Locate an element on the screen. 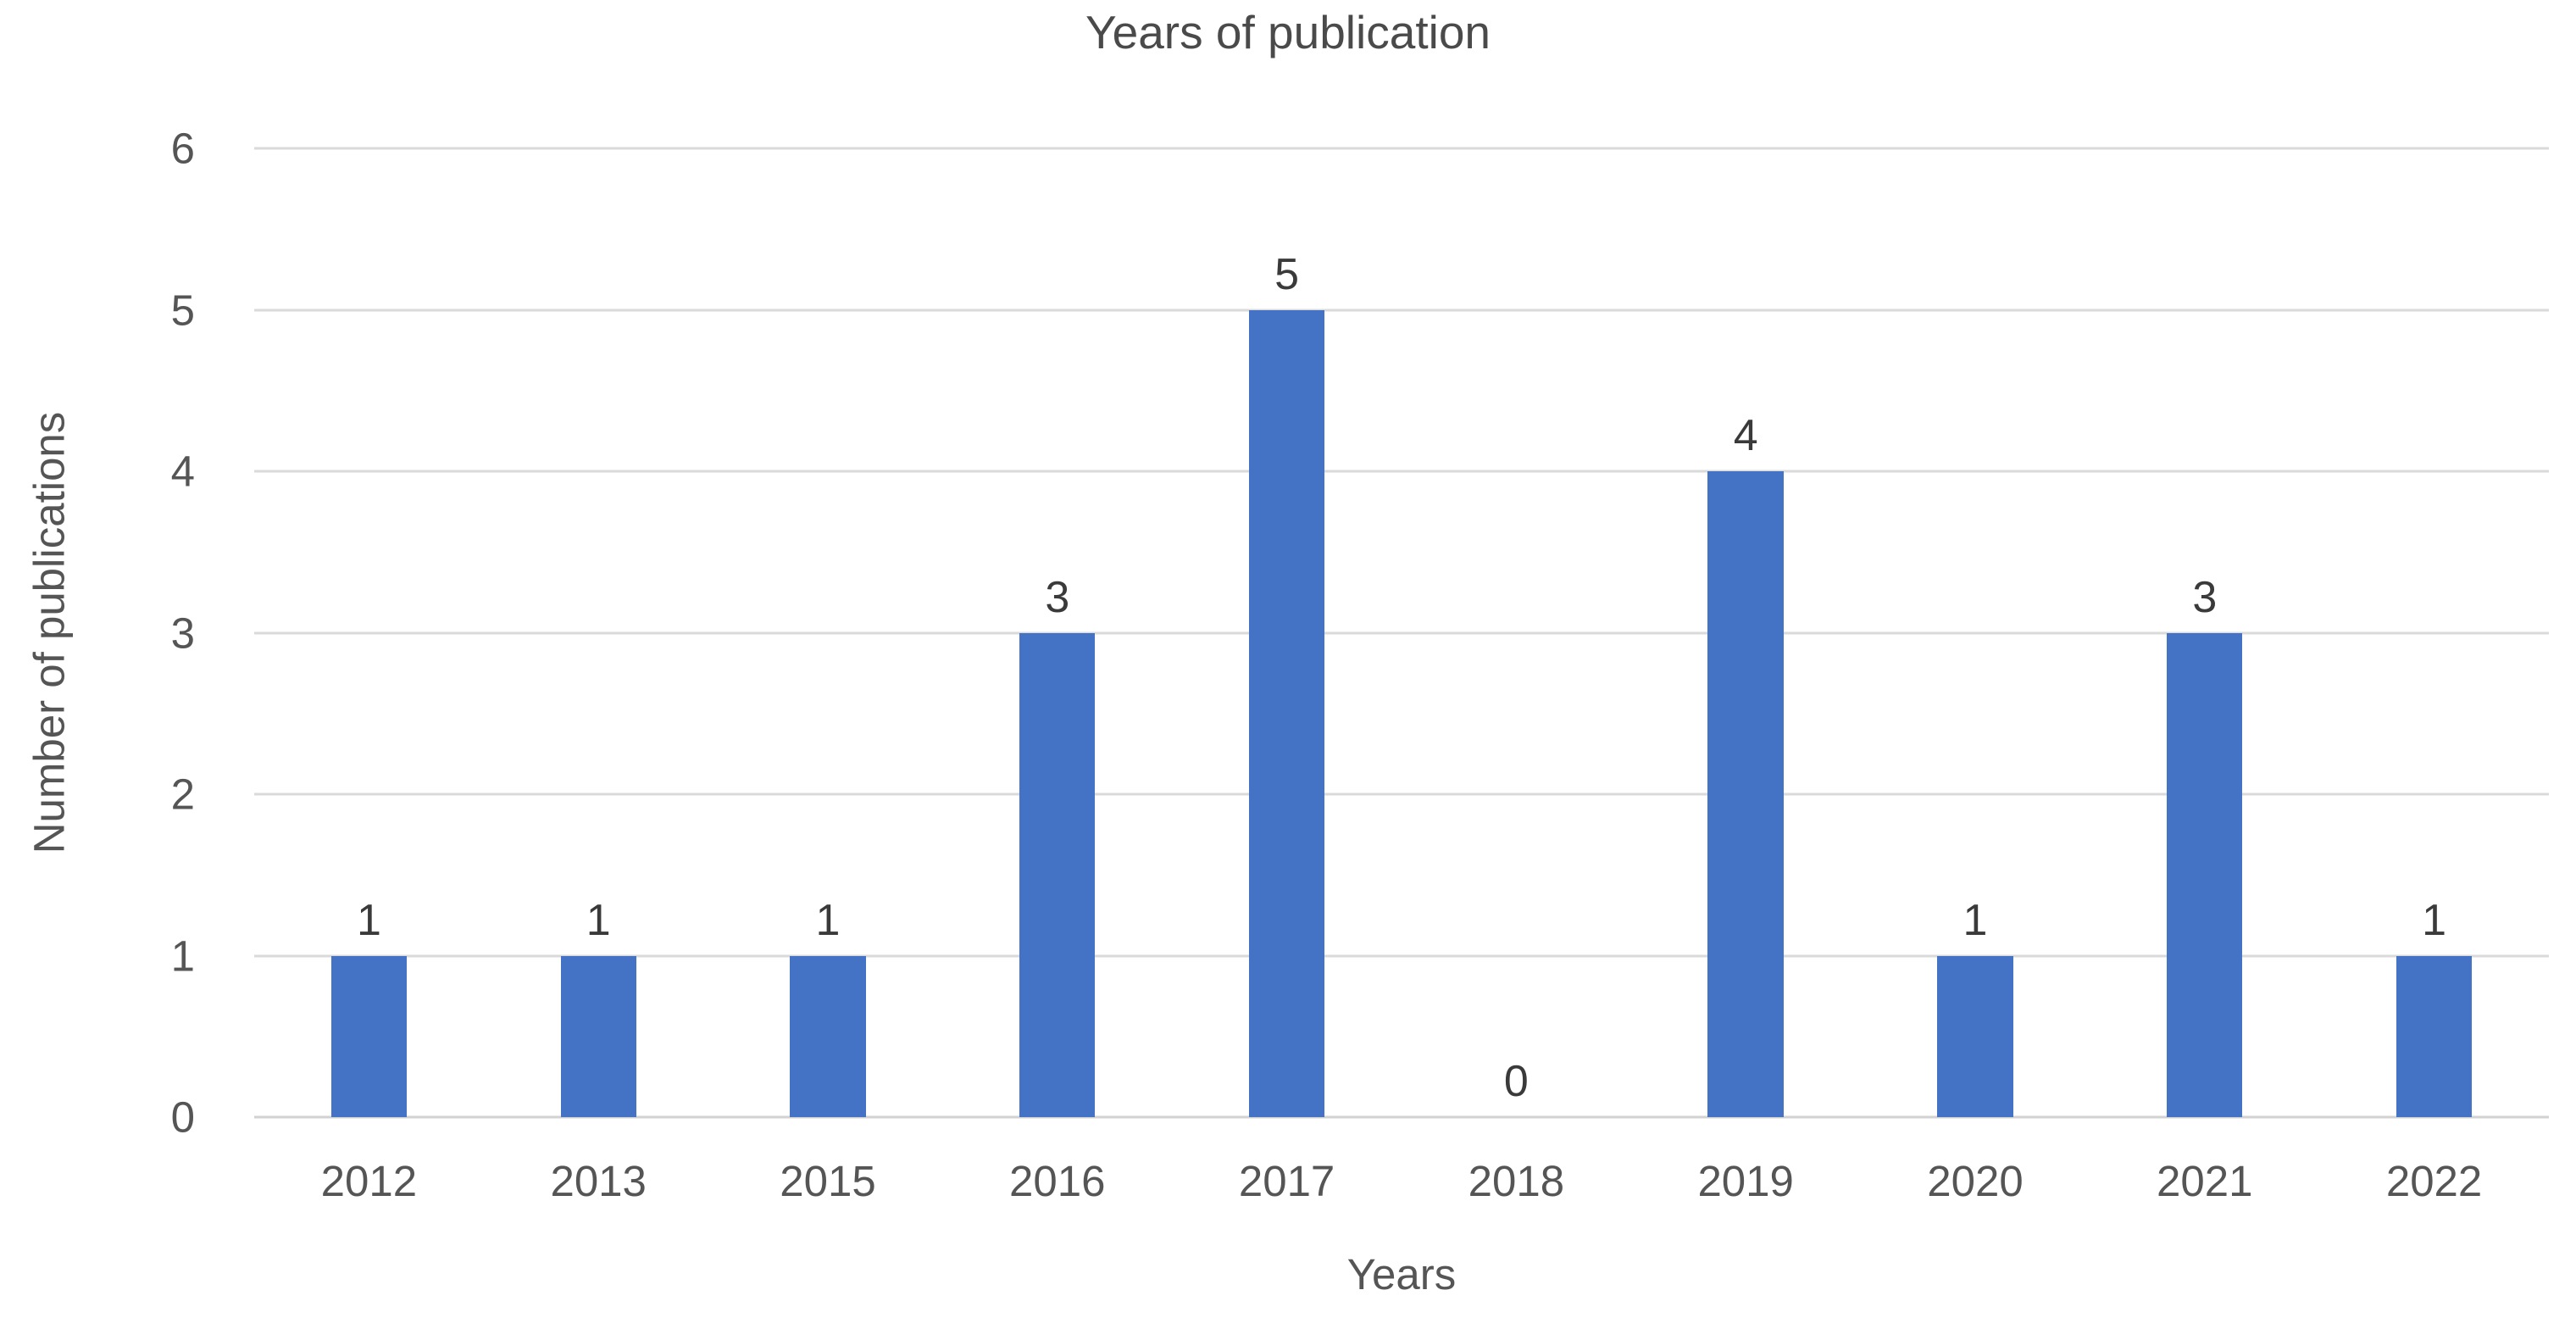 The image size is (2576, 1329). x-tick-label: 2022 is located at coordinates (2434, 1181).